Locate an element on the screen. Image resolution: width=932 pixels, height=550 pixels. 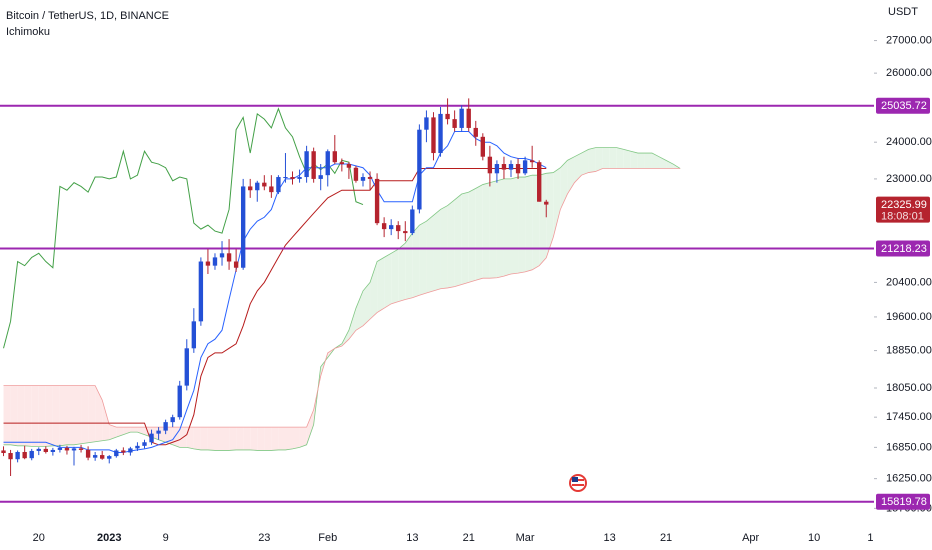
last-price-box is located at coordinates (903, 209).